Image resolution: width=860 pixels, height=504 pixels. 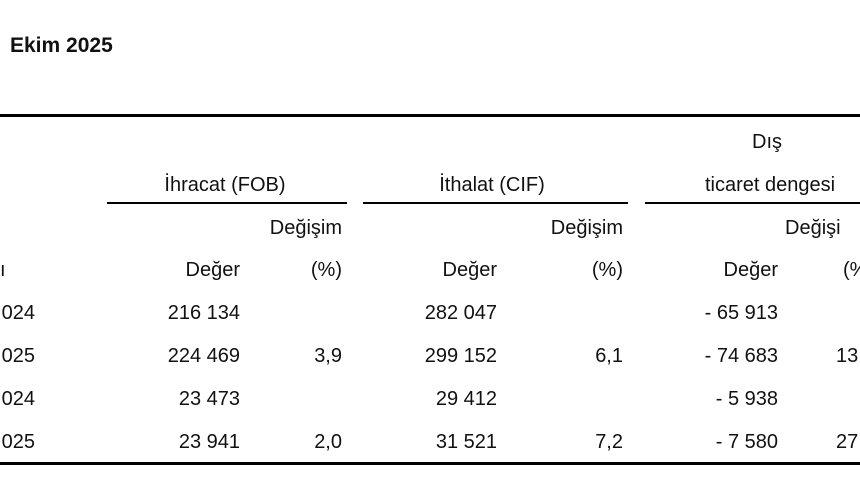 I want to click on group-header: İhracat (FOB), so click(x=225, y=185).